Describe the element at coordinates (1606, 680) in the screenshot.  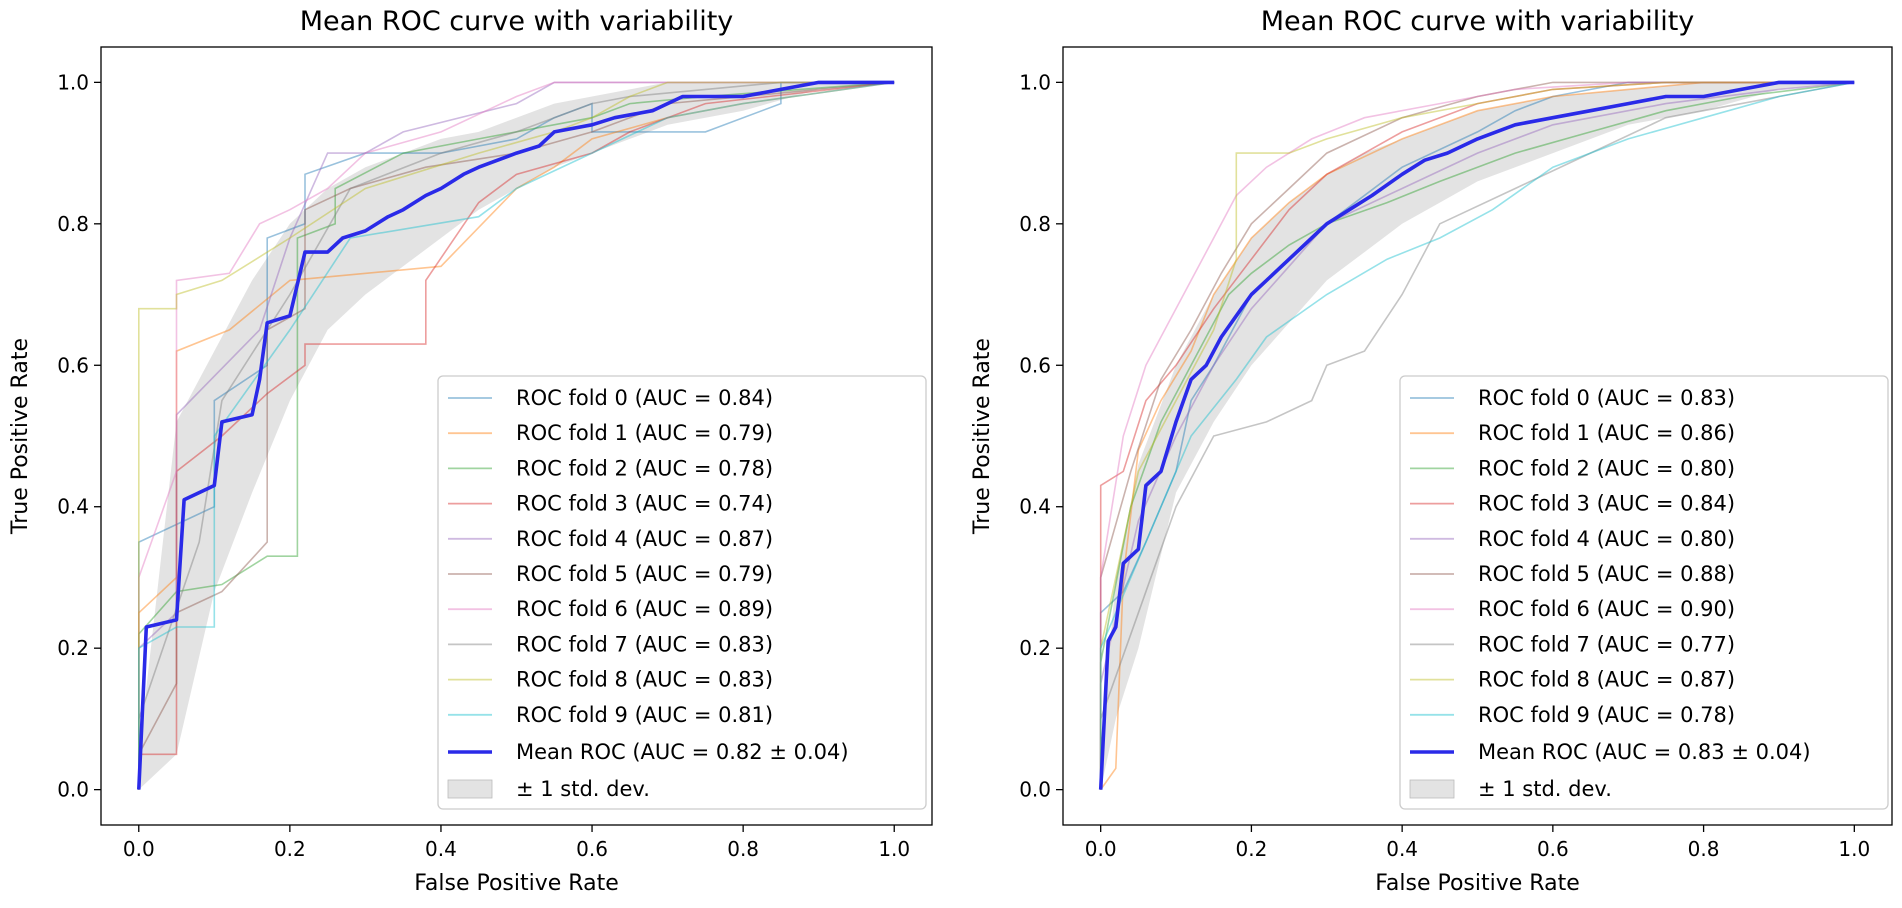
I see `legend-label-fold-8: ROC fold 8 (AUC = 0.87)` at that location.